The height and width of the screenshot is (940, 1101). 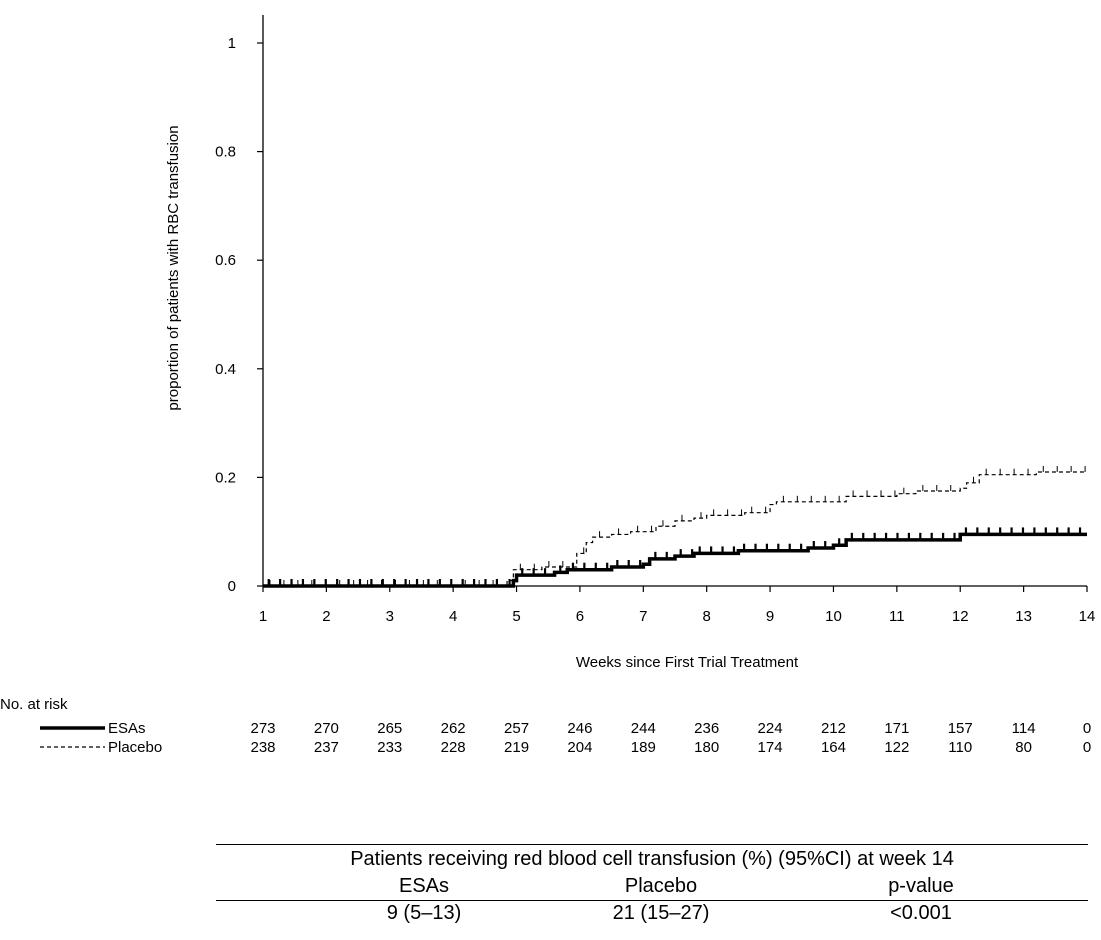 I want to click on y-tick-label: 1, so click(x=232, y=43).